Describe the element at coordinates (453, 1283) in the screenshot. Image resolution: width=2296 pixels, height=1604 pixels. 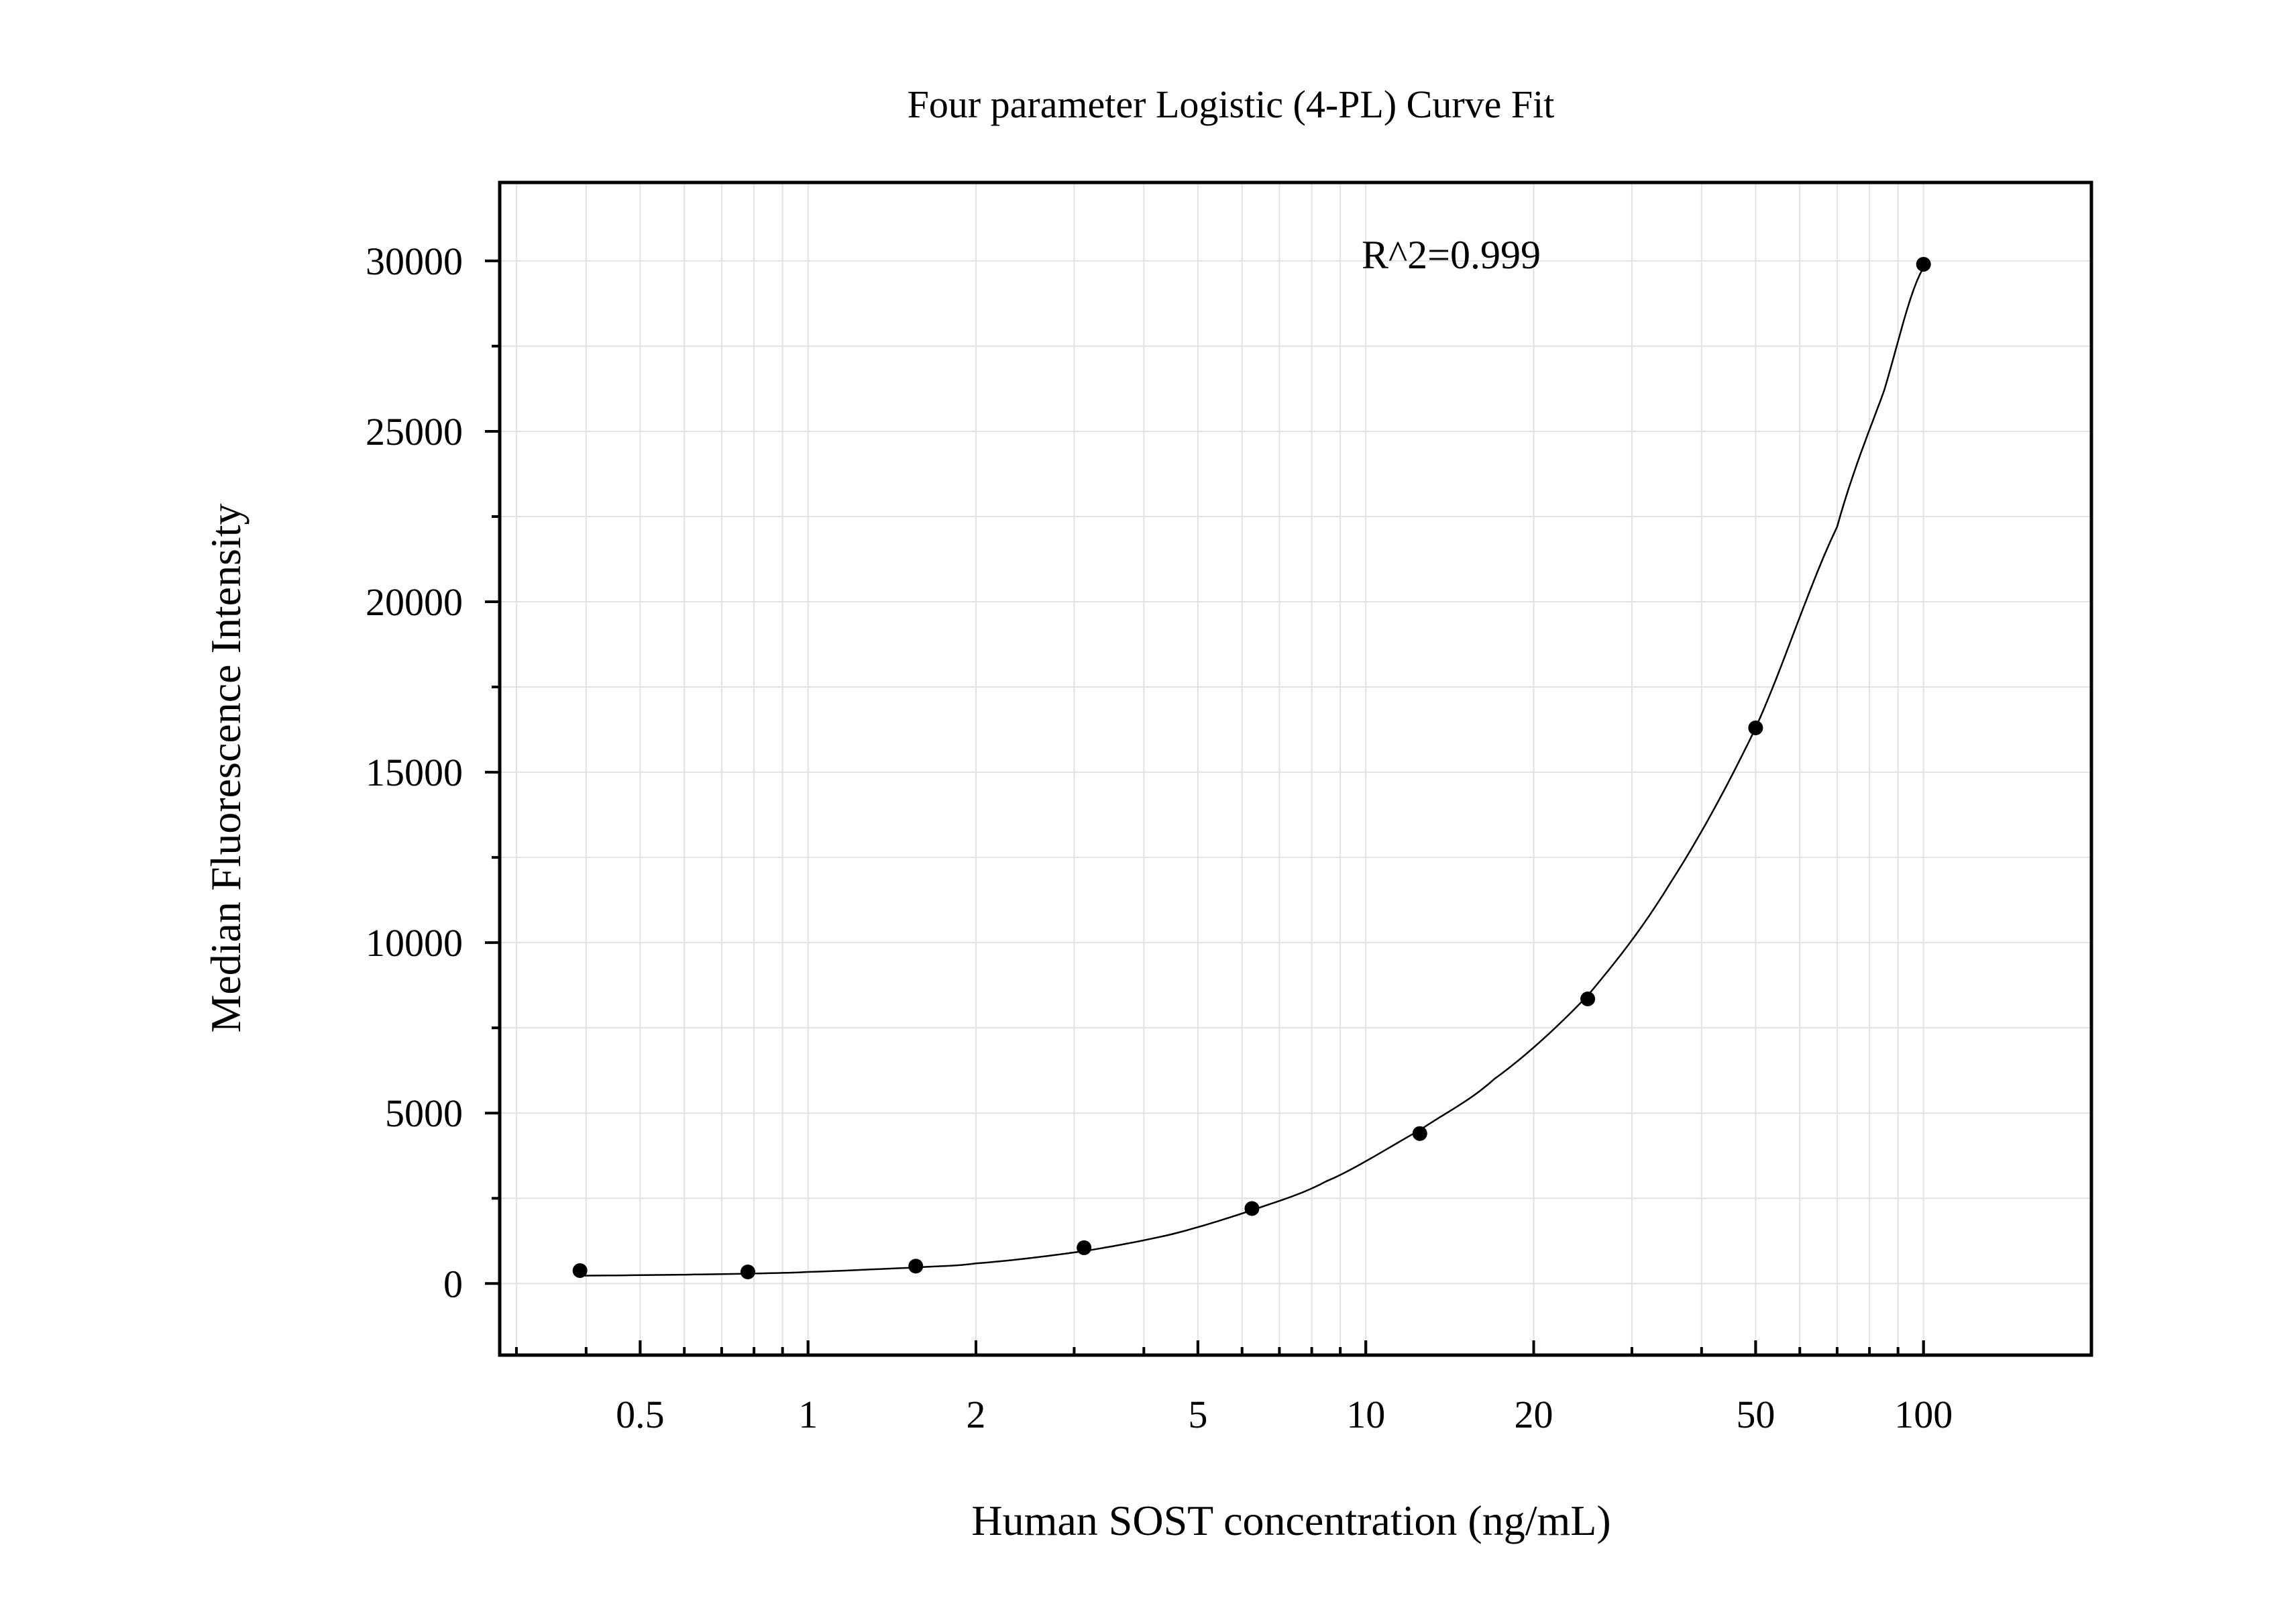
I see `y-tick-label: 0` at that location.